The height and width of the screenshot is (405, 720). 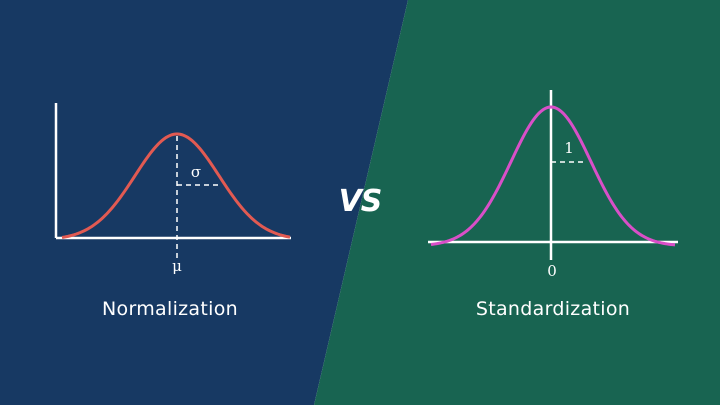 What do you see at coordinates (360, 201) in the screenshot?
I see `vs-label: VS` at bounding box center [360, 201].